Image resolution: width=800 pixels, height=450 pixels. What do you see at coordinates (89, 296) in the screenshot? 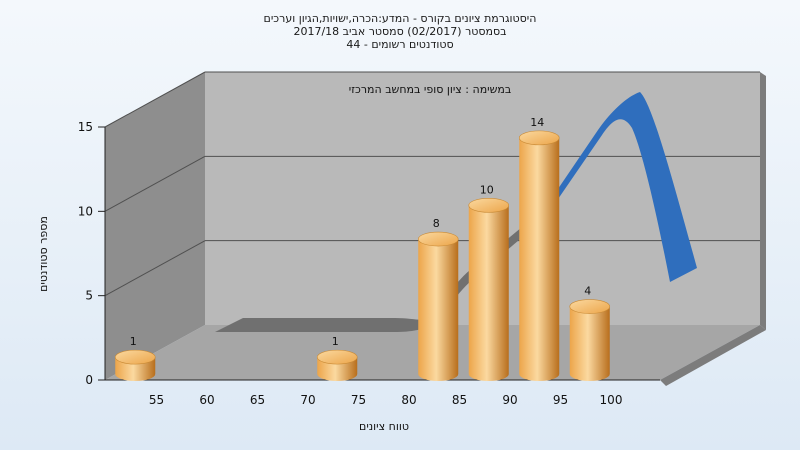
I see `y-tick-label: 5` at bounding box center [89, 296].